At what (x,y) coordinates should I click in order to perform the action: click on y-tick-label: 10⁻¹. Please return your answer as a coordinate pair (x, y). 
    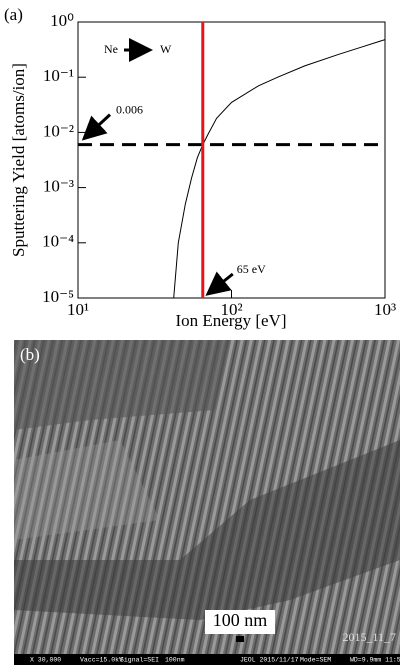
    Looking at the image, I should click on (58, 75).